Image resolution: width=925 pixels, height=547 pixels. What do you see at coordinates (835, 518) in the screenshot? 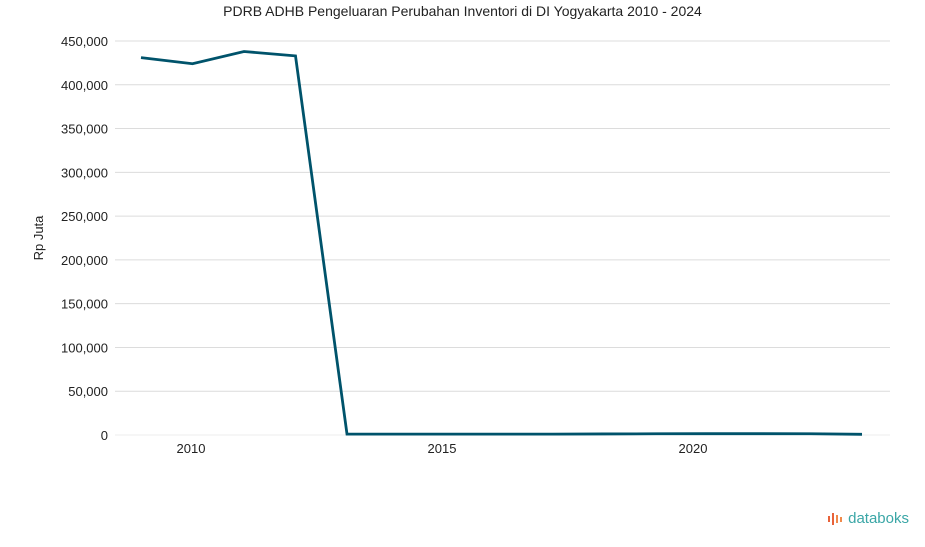
I see `logo-bars-icon` at bounding box center [835, 518].